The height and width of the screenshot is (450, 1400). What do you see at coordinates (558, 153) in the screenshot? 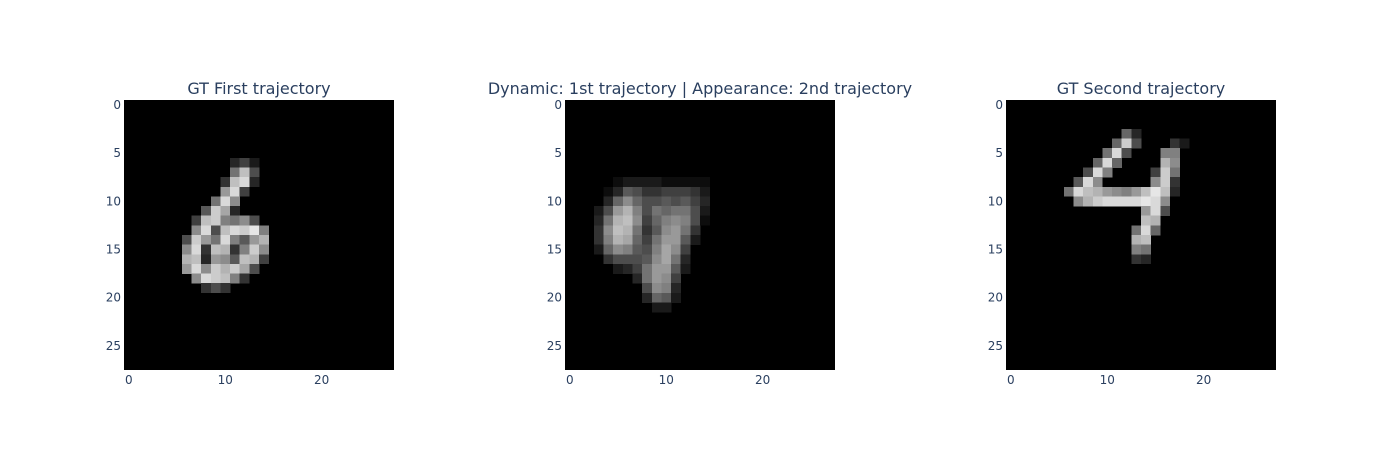
I see `y-tick-label: 5` at bounding box center [558, 153].